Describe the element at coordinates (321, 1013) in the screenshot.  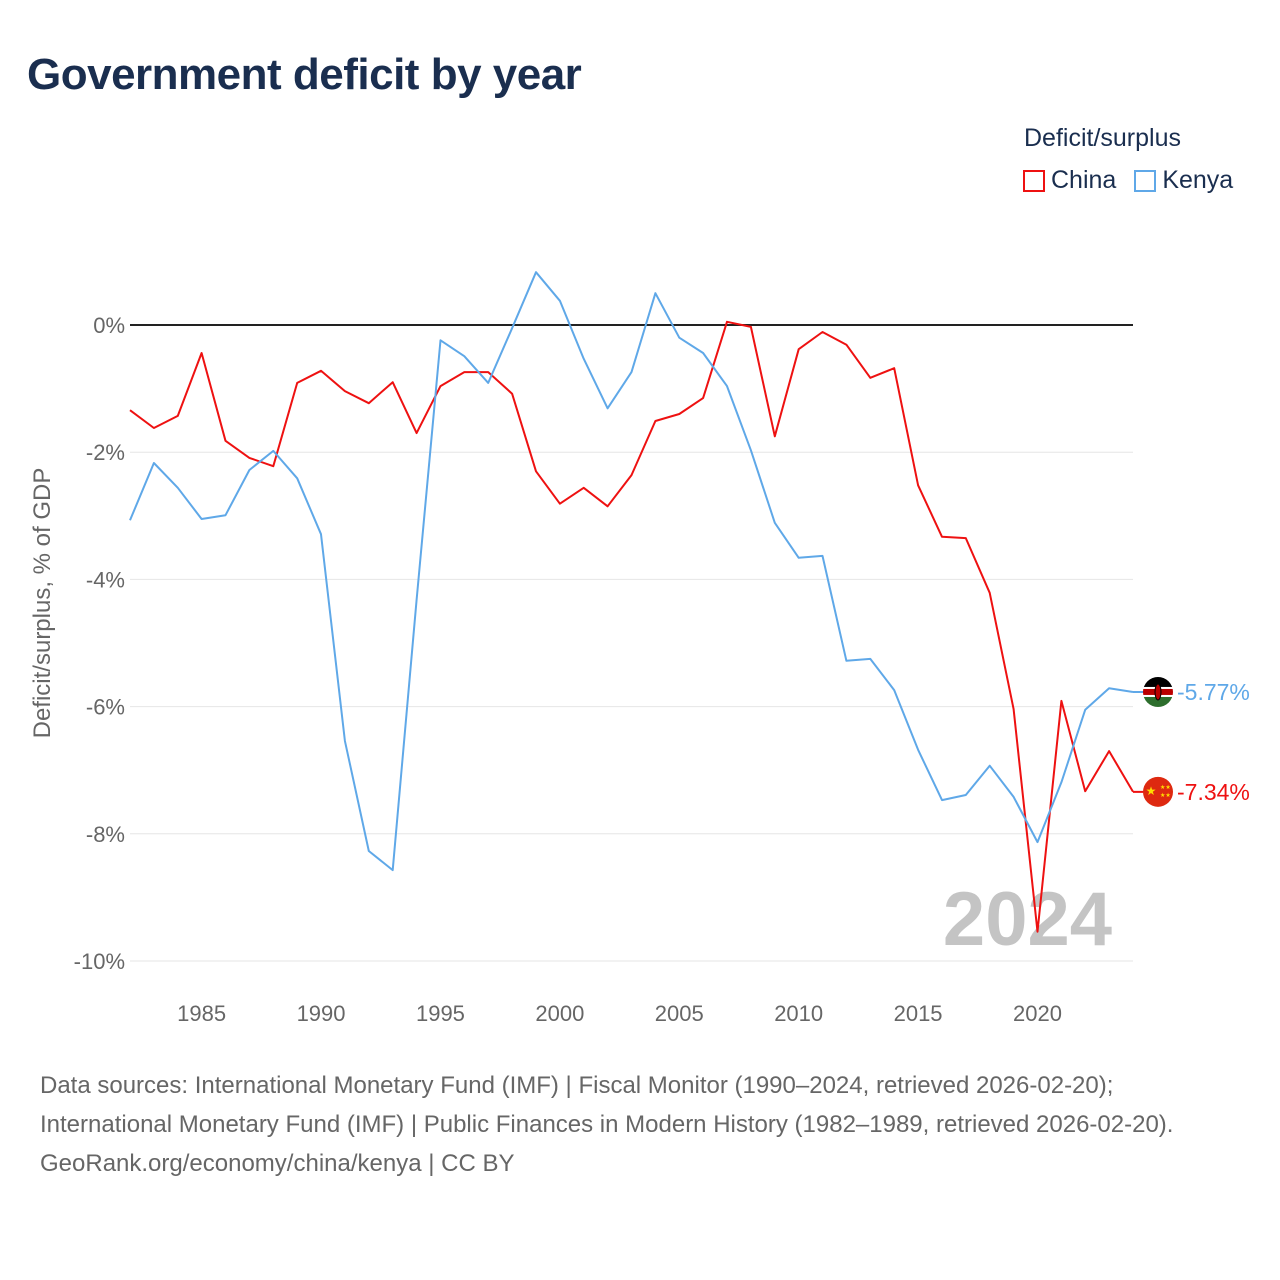
I see `x-tick-label: 1990` at that location.